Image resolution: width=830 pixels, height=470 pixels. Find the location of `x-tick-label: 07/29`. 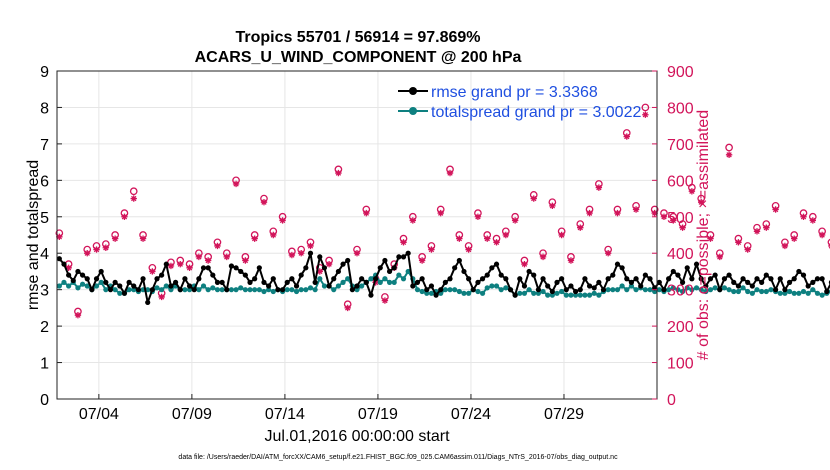

x-tick-label: 07/29 is located at coordinates (564, 414).